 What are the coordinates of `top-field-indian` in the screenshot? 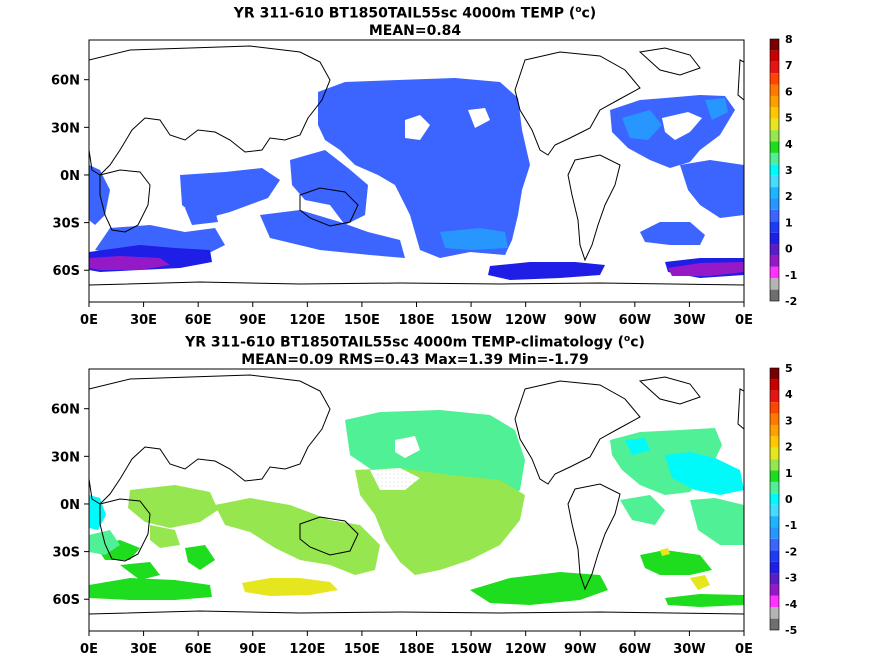 It's located at (230, 194).